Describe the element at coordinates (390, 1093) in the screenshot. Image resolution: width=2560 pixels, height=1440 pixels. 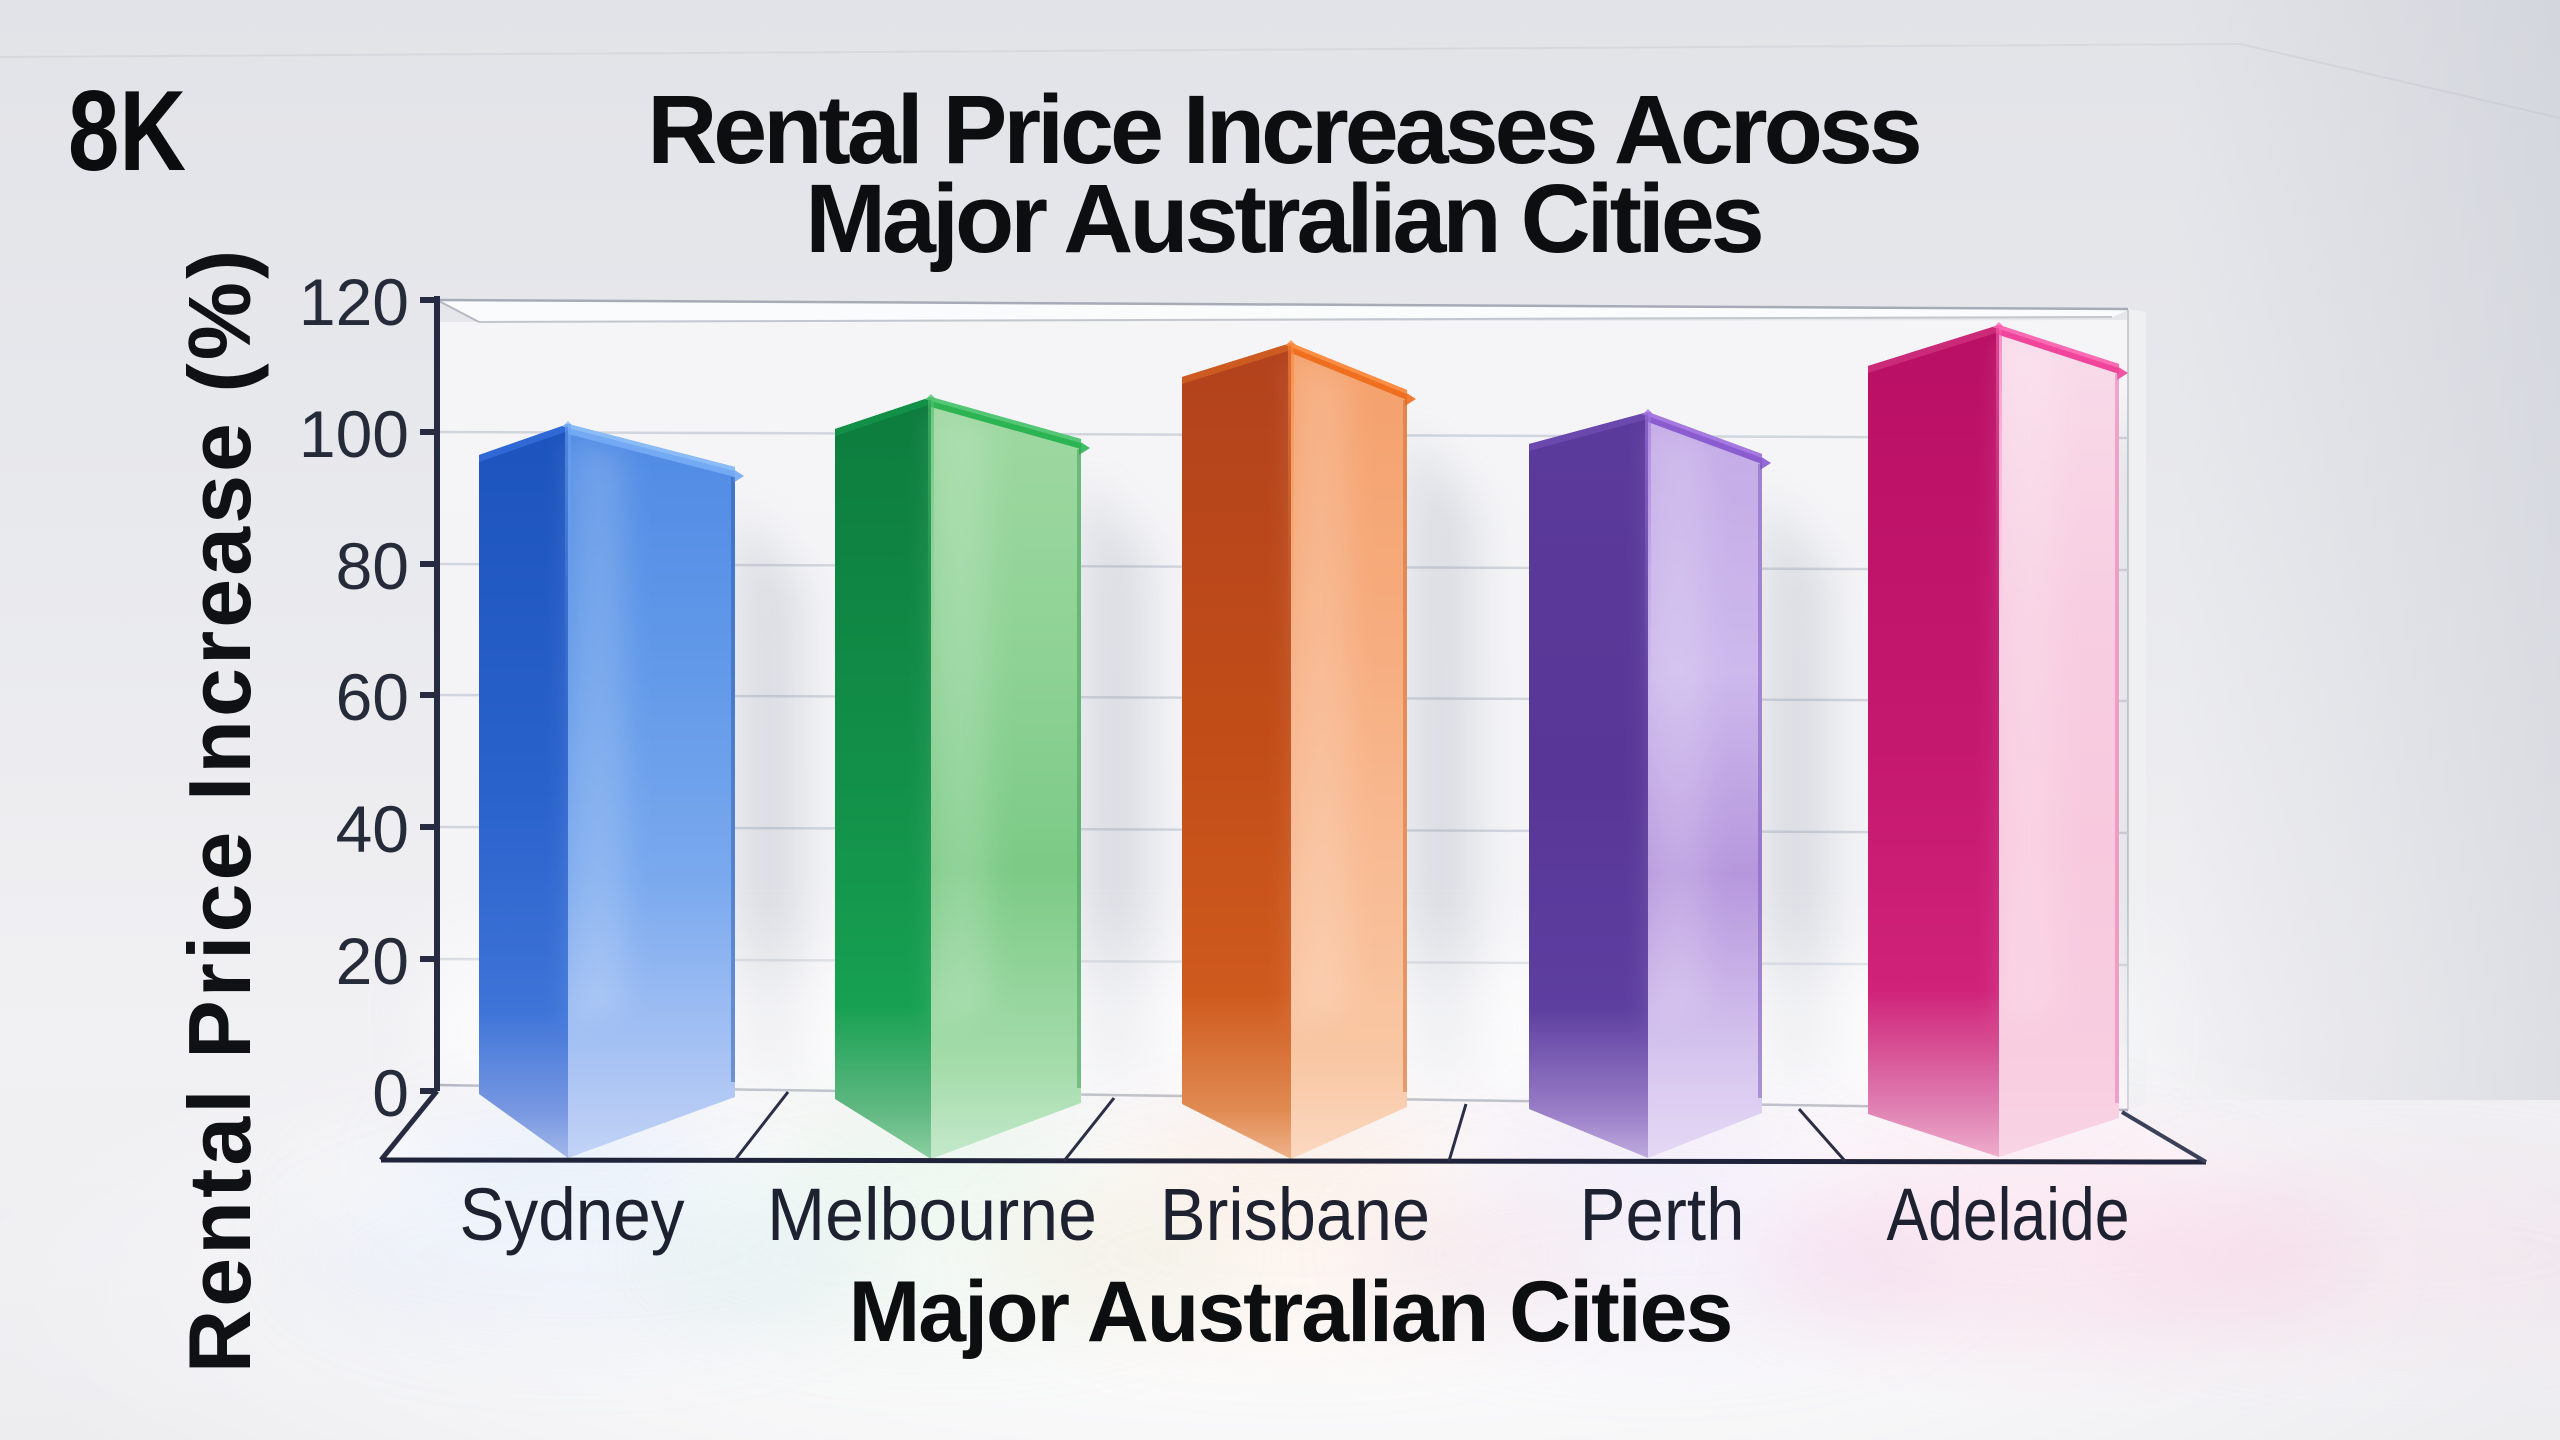
I see `svg-text: 0` at that location.